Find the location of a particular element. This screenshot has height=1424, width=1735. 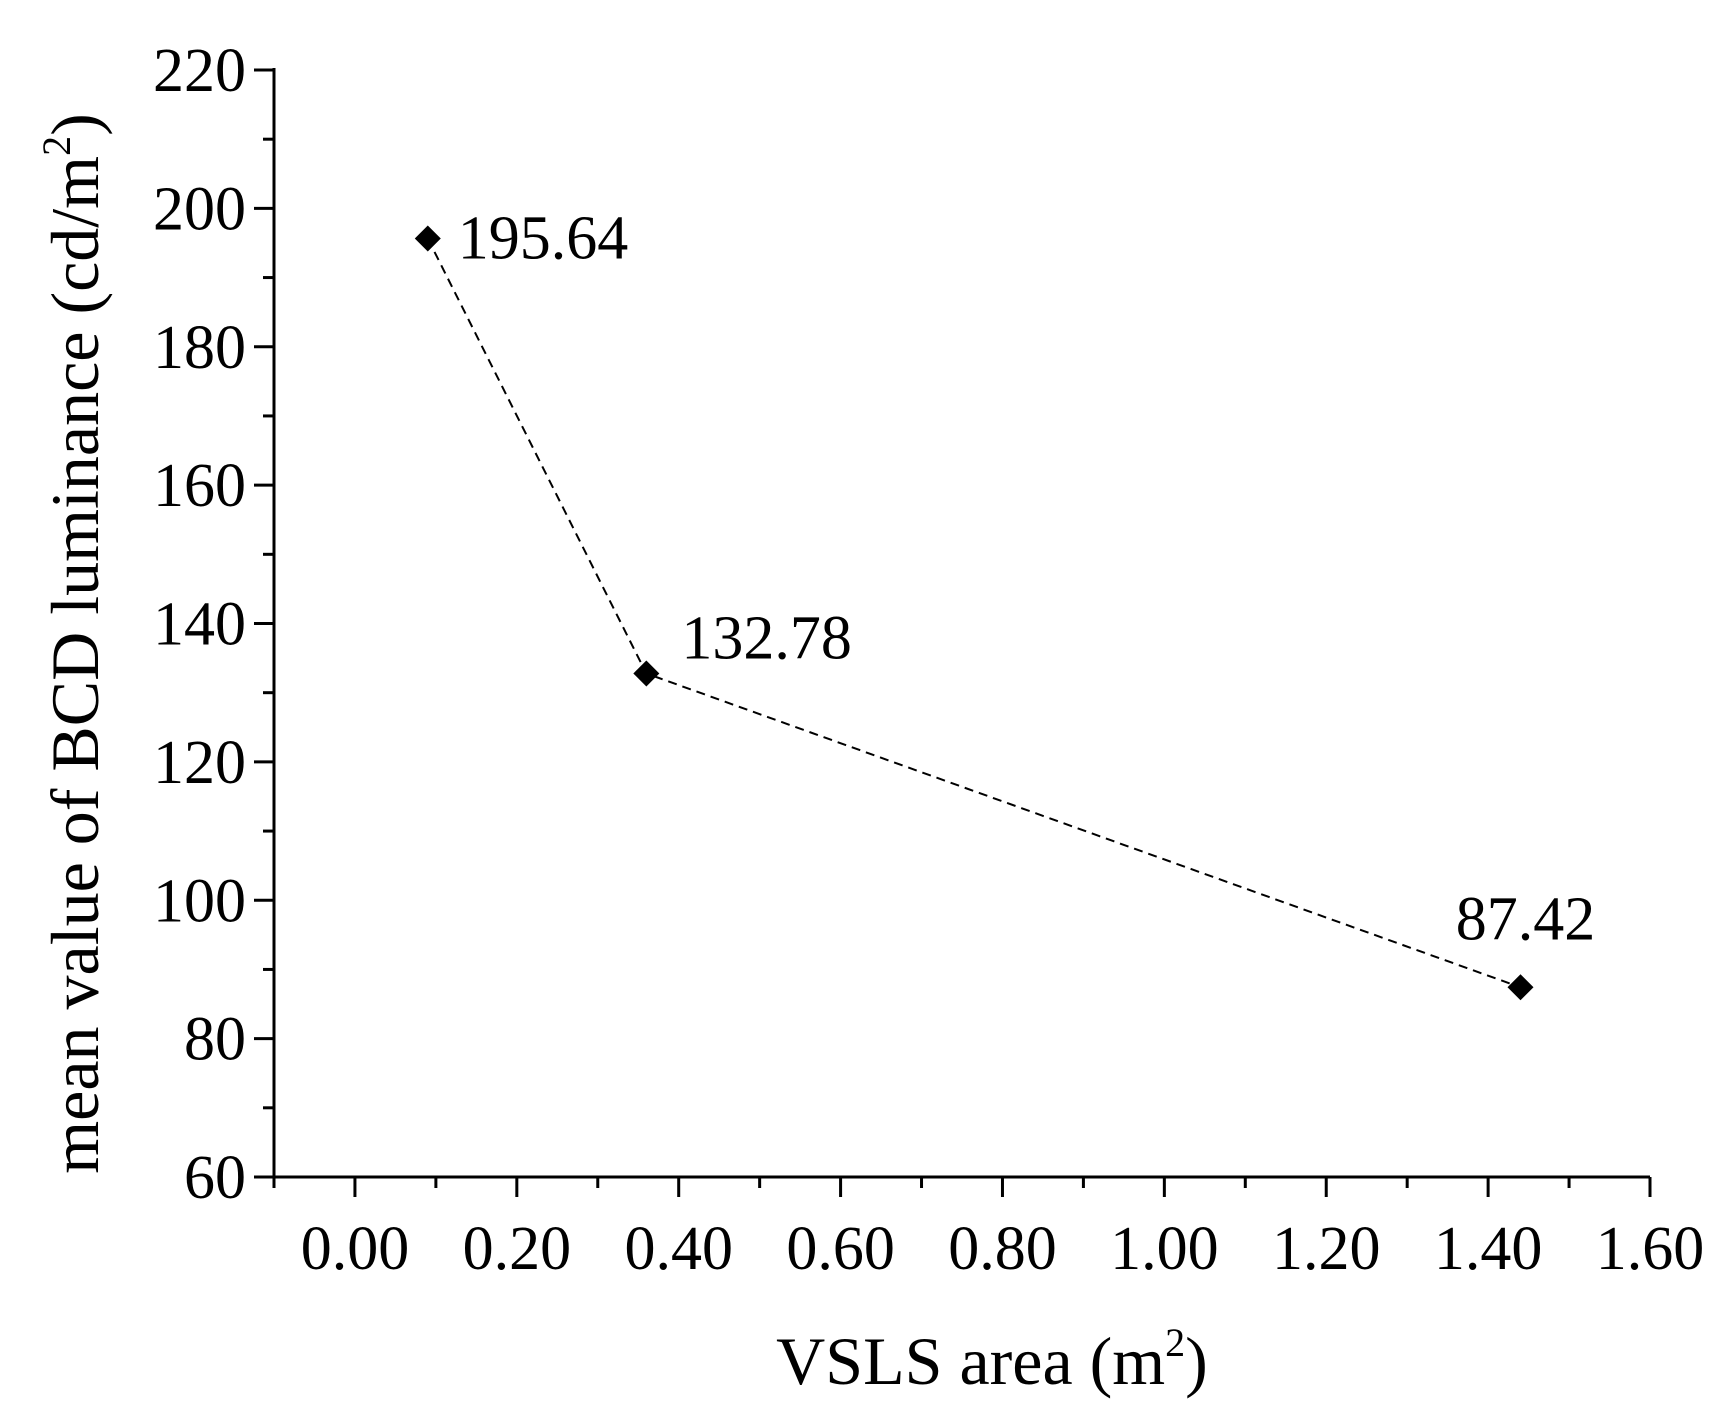

y-axis-title: mean value of BCD luminance (cd/m2) is located at coordinates (73, 643).